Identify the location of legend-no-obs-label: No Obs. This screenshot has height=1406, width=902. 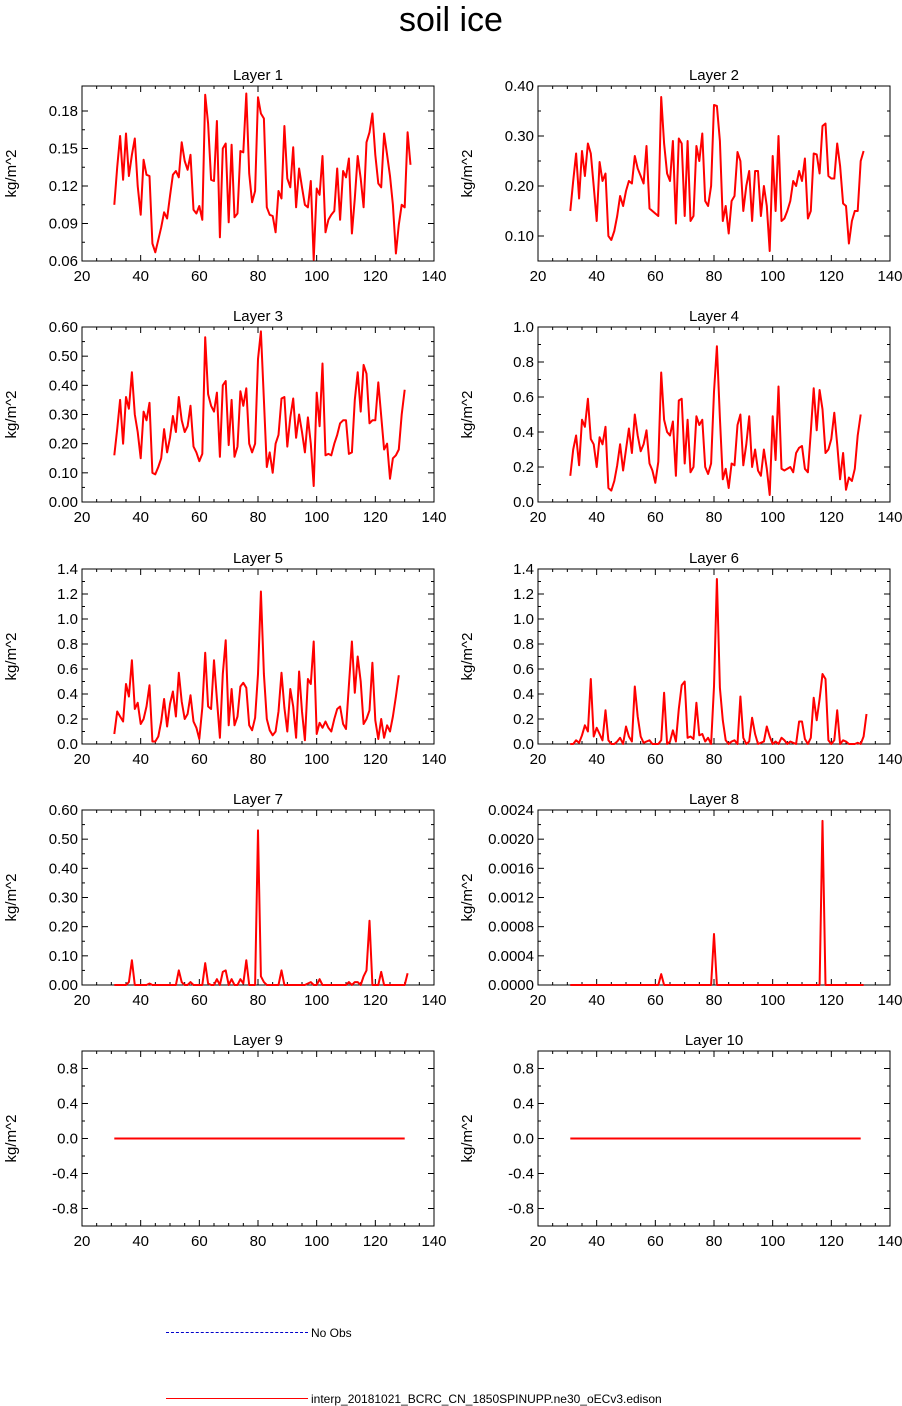
(331, 1333).